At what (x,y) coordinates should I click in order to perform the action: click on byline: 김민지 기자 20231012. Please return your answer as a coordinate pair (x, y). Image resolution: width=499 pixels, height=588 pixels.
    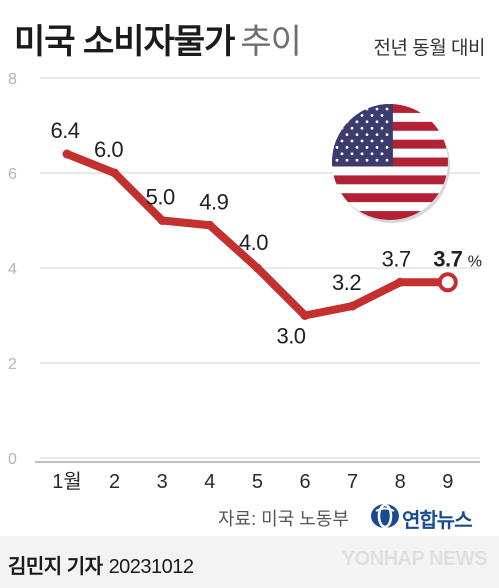
    Looking at the image, I should click on (101, 564).